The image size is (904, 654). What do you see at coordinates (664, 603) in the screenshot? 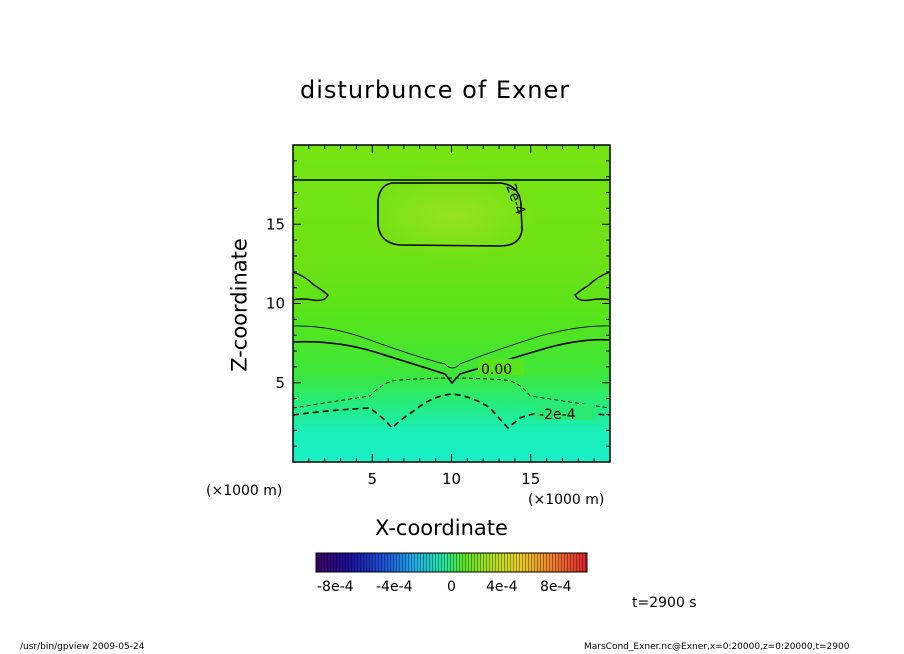
I see `time-label: t=2900 s` at bounding box center [664, 603].